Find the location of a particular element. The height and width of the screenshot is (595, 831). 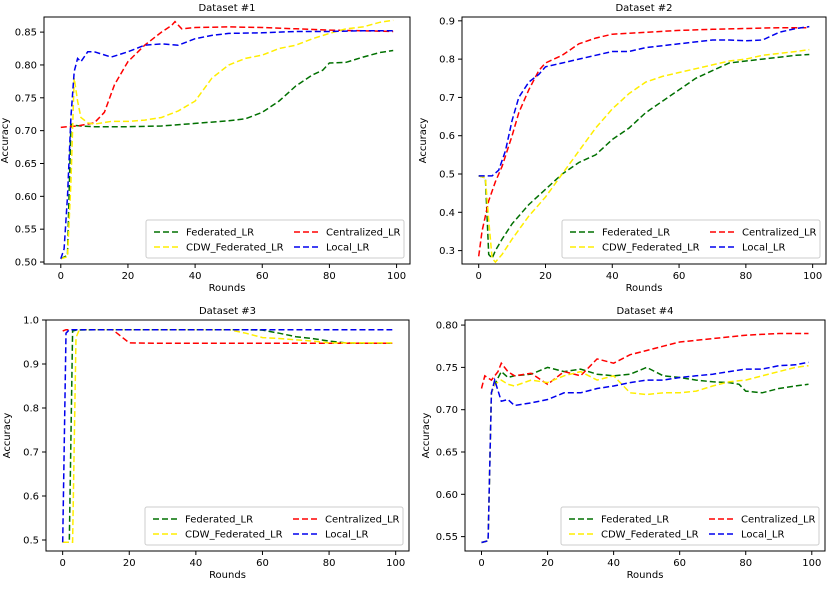

y-tick-label: 0.50 is located at coordinates (26, 263).